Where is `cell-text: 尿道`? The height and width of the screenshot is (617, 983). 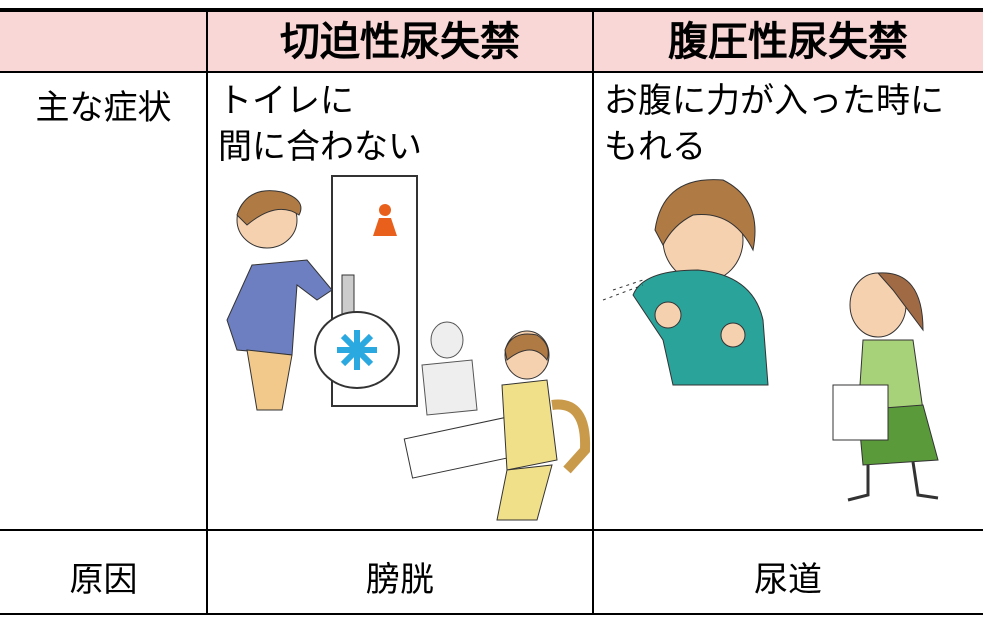
cell-text: 尿道 is located at coordinates (788, 580).